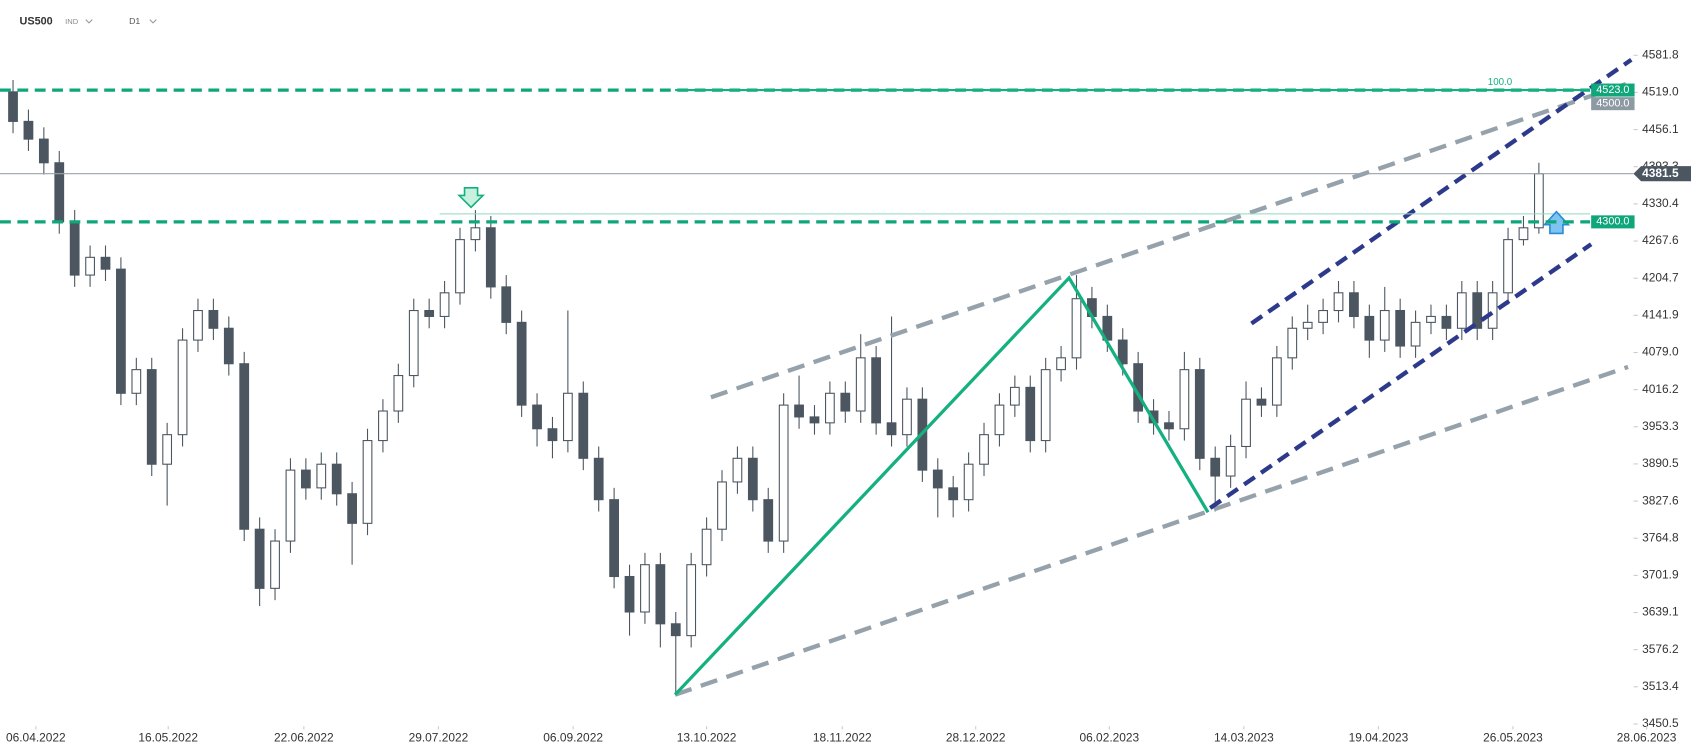  I want to click on y-tick-label: 3953.3, so click(1660, 426).